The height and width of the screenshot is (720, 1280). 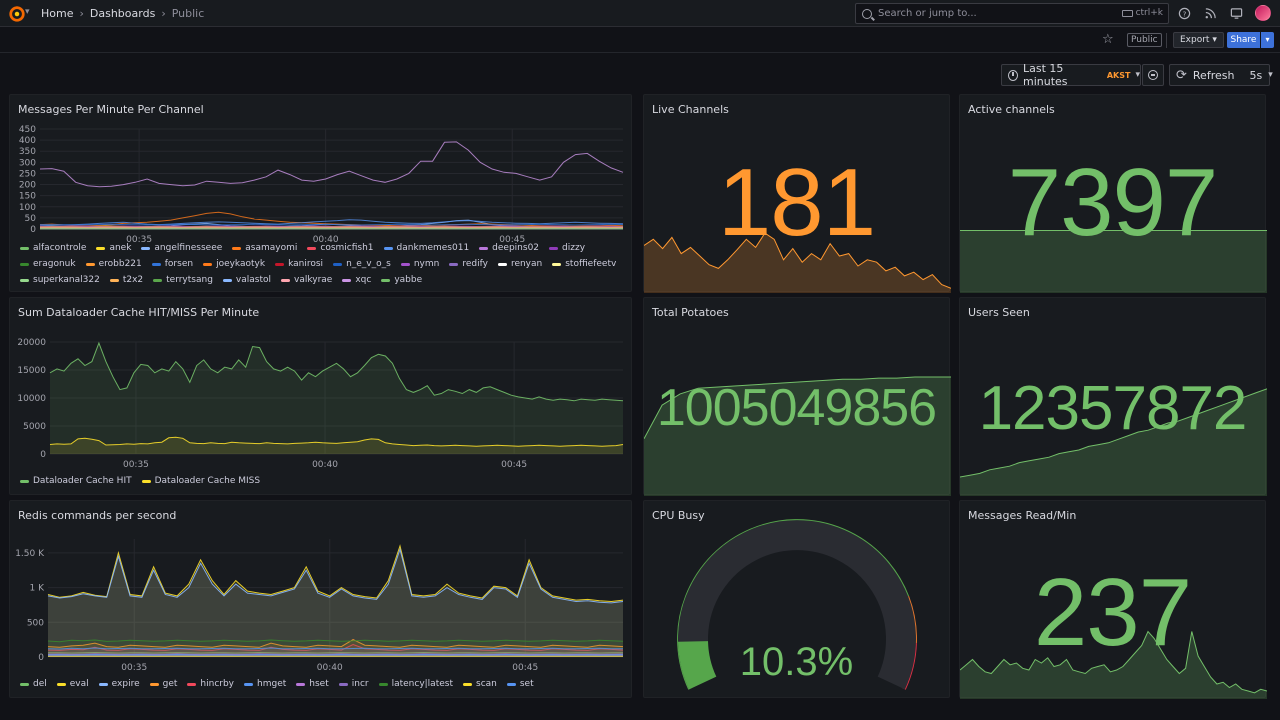 What do you see at coordinates (356, 280) in the screenshot?
I see `legend-item: xqc` at bounding box center [356, 280].